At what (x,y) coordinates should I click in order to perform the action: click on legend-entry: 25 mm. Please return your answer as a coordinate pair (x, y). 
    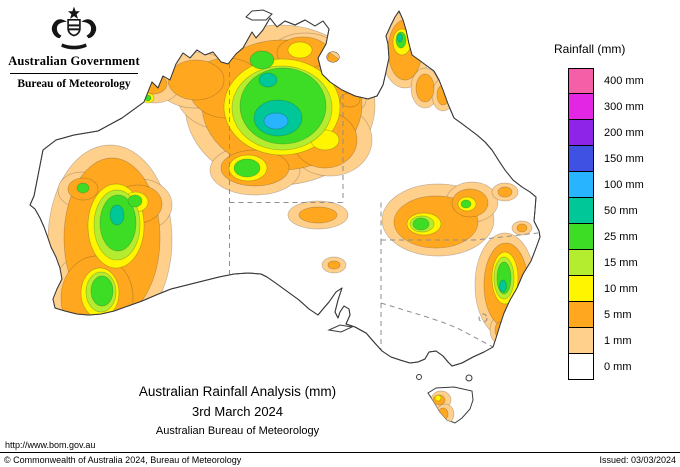
    Looking at the image, I should click on (606, 237).